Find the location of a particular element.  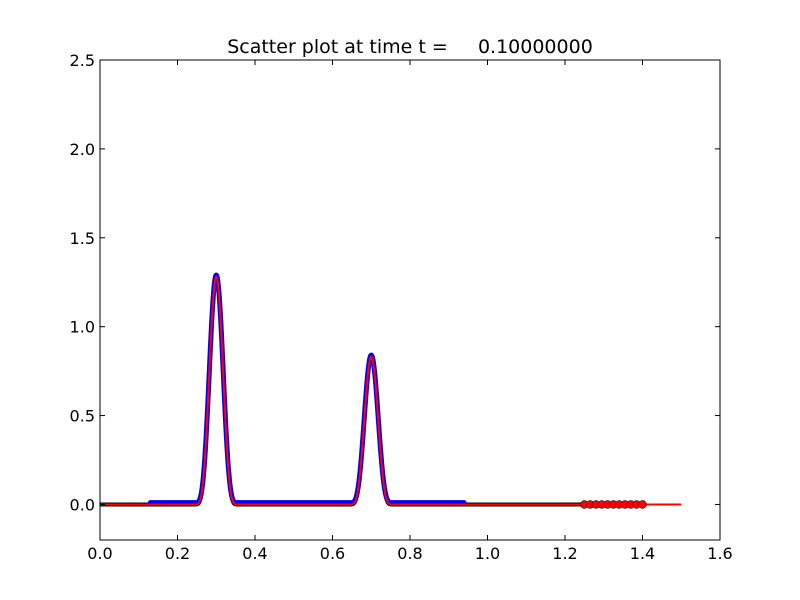

y-tick-label: 1.0 is located at coordinates (82, 327).